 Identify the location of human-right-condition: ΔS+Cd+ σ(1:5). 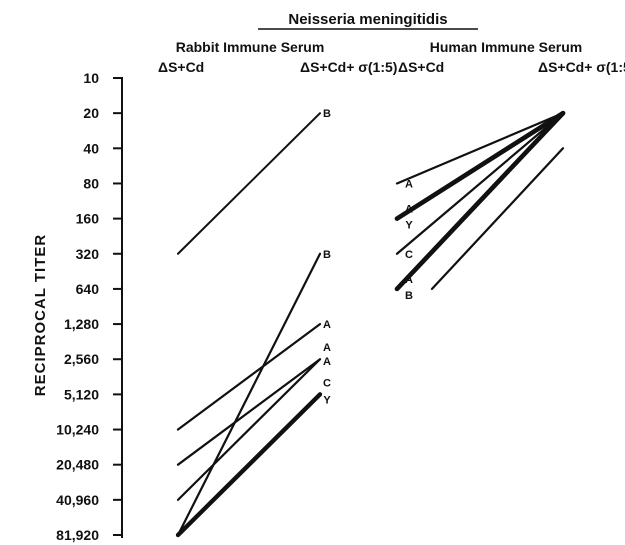
(581, 67).